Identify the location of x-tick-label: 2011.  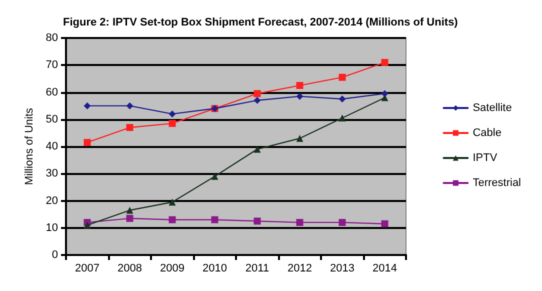
(257, 268).